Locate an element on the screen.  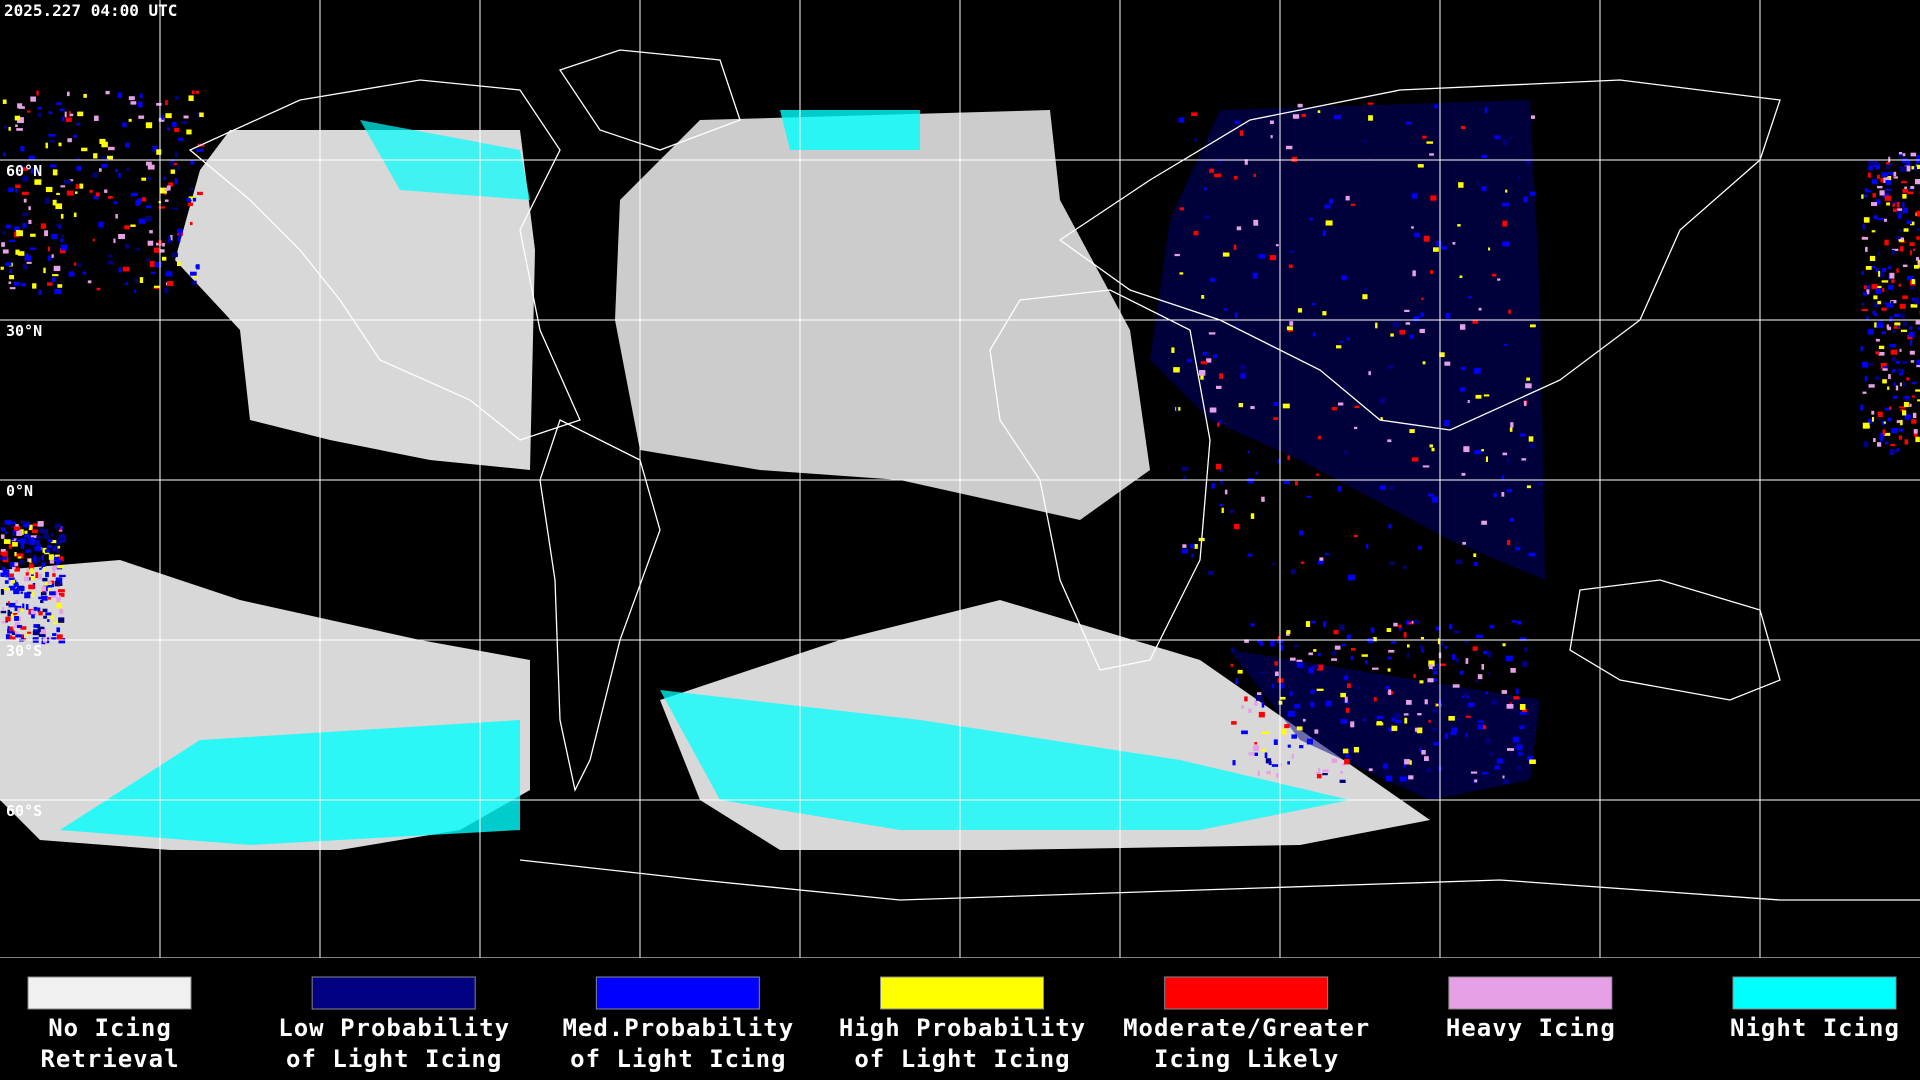
legend-label: of Light Icing is located at coordinates (962, 1059).